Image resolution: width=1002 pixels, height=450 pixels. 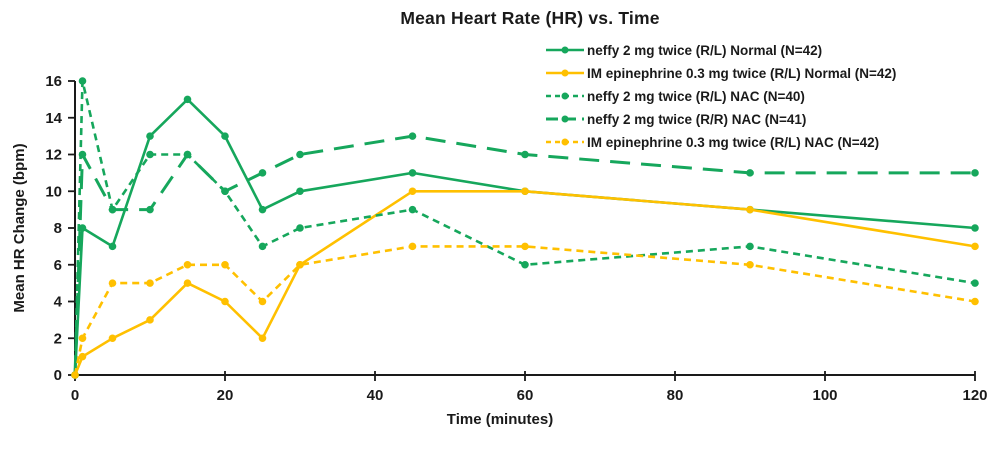 I want to click on y-tick-label: 8, so click(x=58, y=228).